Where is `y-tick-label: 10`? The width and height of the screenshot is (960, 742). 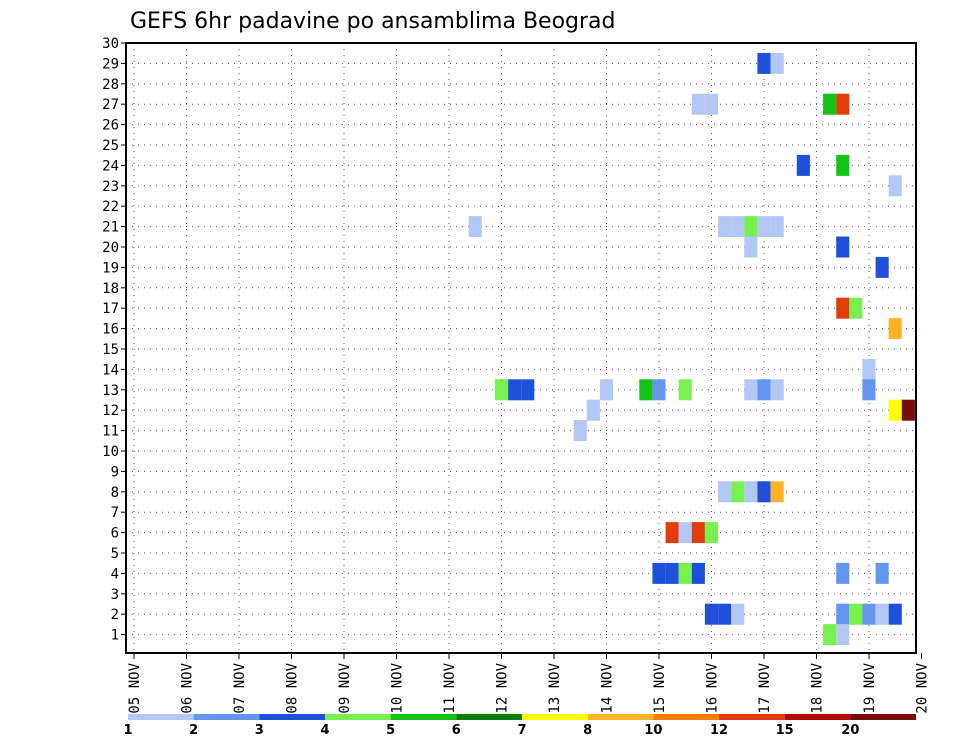
y-tick-label: 10 is located at coordinates (110, 452).